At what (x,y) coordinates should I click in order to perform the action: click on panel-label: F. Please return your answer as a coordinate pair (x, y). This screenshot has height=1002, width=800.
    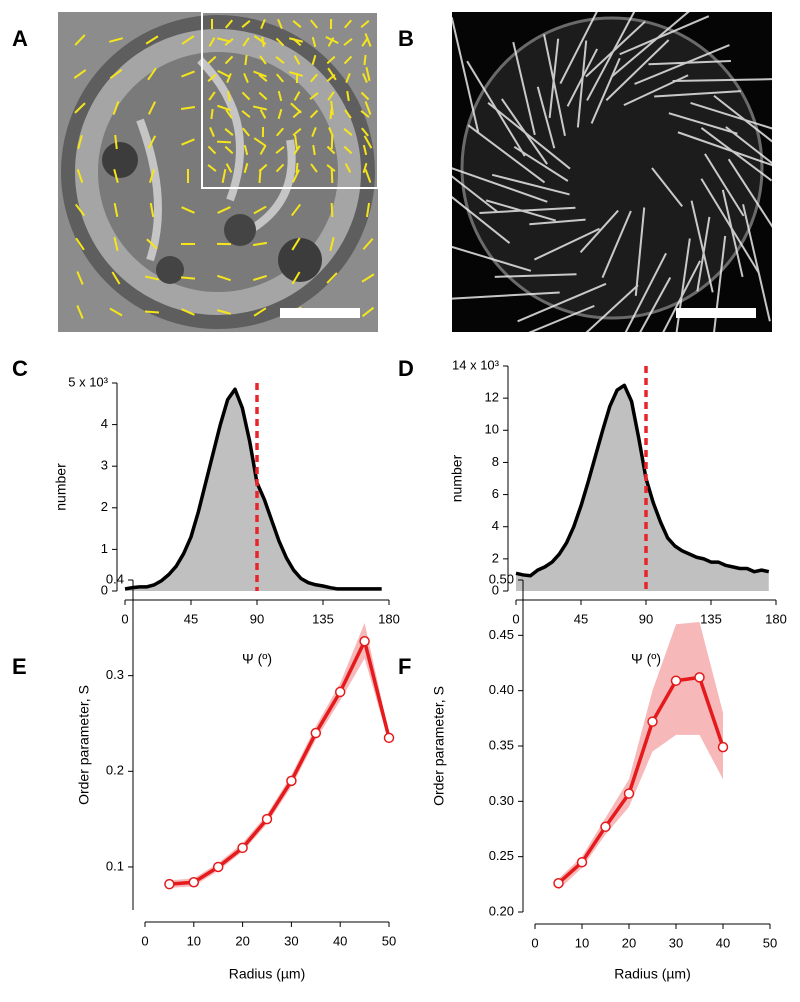
    Looking at the image, I should click on (404, 666).